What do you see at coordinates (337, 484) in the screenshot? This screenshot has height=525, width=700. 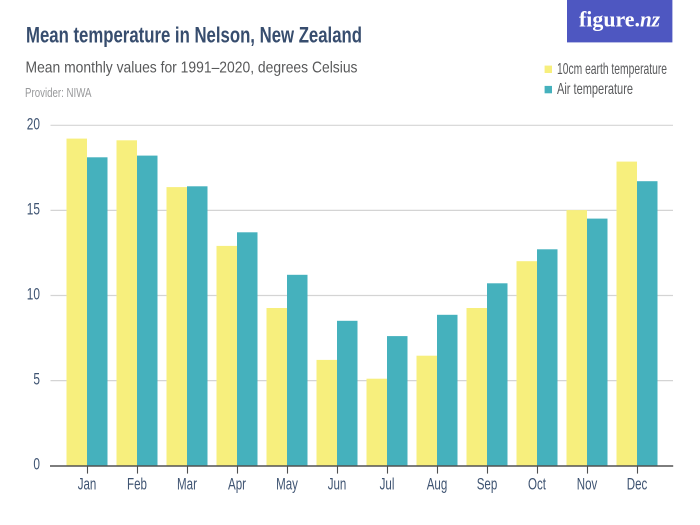 I see `svg-text: Jun` at bounding box center [337, 484].